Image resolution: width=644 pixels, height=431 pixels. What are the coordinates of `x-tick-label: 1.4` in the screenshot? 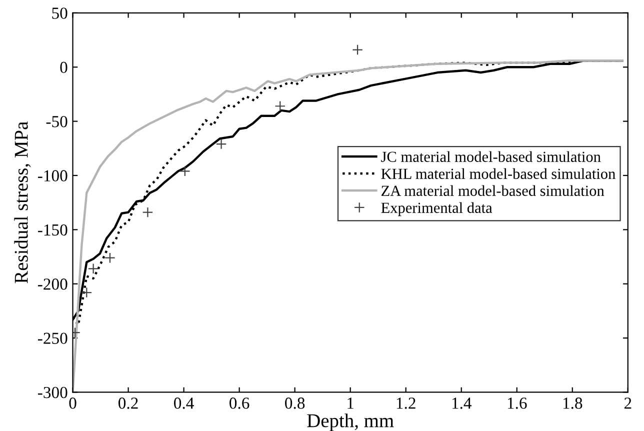 It's located at (462, 403).